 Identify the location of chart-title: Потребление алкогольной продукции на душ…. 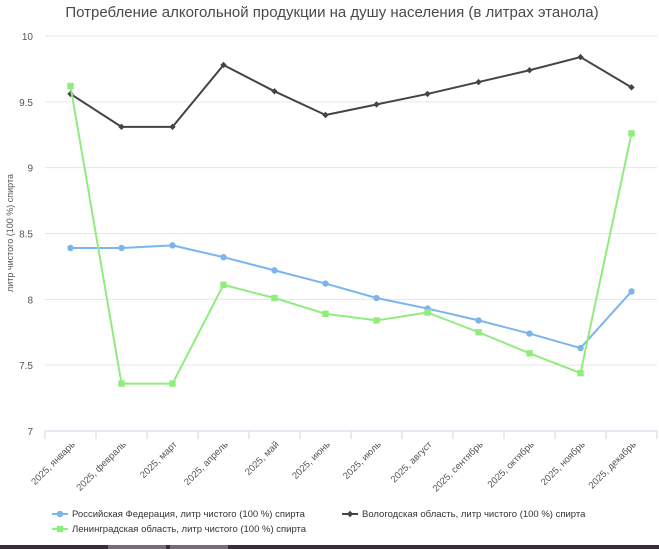
(331, 12).